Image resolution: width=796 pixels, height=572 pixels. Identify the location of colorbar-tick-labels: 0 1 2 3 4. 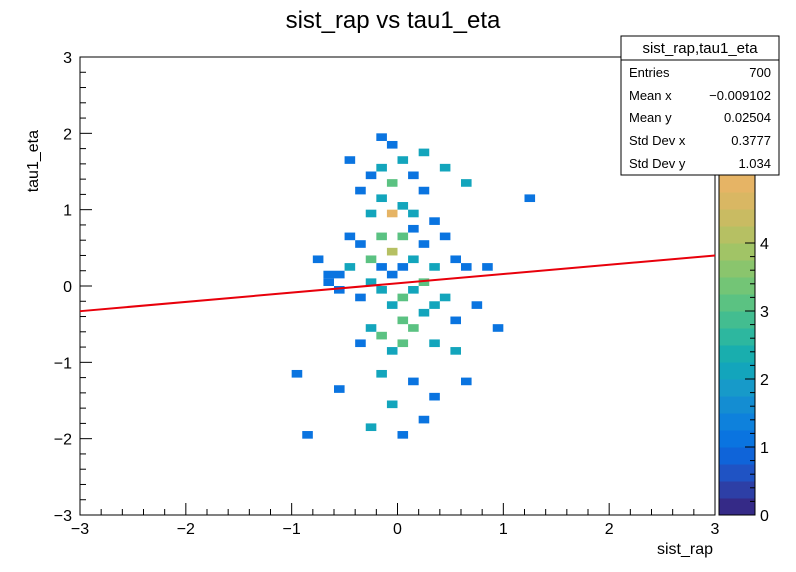
(764, 380).